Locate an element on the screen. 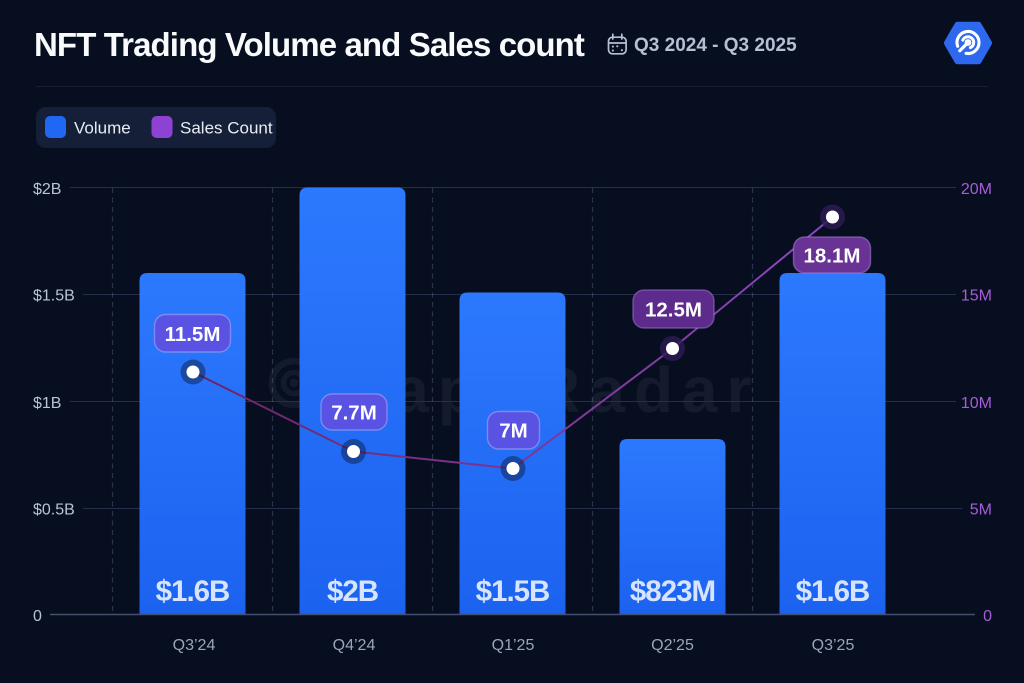 This screenshot has height=683, width=1024. svg-text: 11.5M is located at coordinates (193, 334).